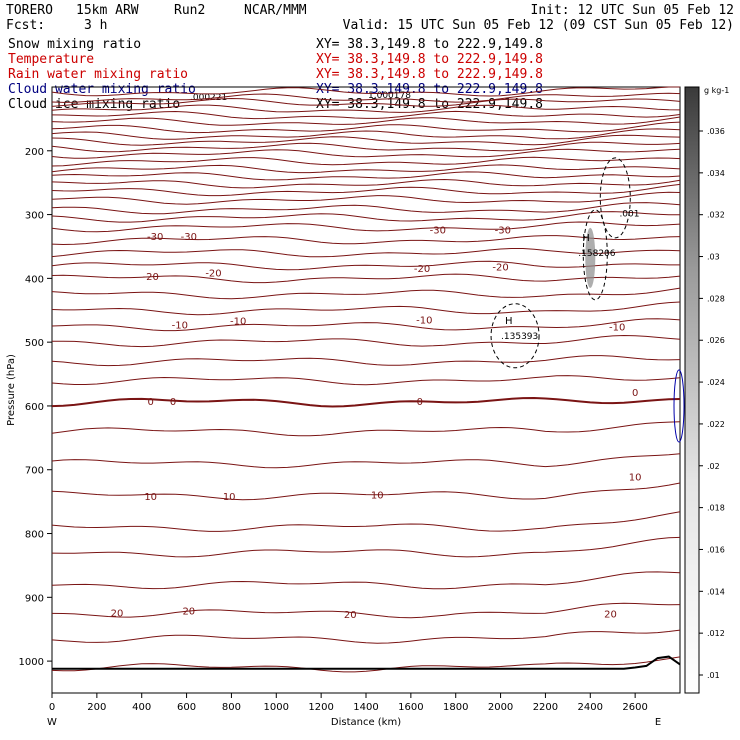  What do you see at coordinates (716, 298) in the screenshot?
I see `colorbar-tick-label: .028` at bounding box center [716, 298].